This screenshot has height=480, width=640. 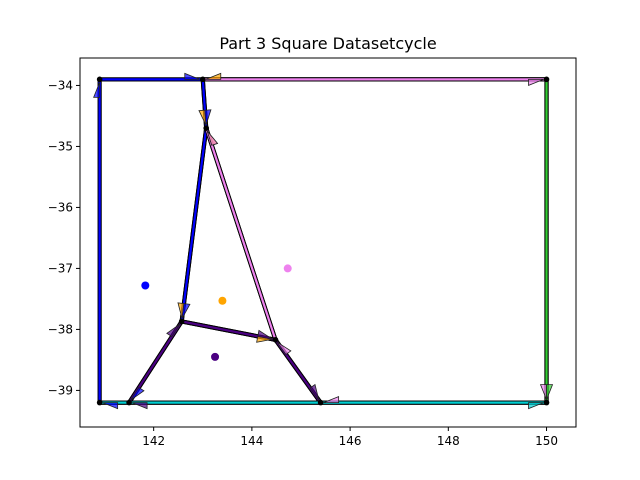 What do you see at coordinates (350, 441) in the screenshot?
I see `x-tick-label: 146` at bounding box center [350, 441].